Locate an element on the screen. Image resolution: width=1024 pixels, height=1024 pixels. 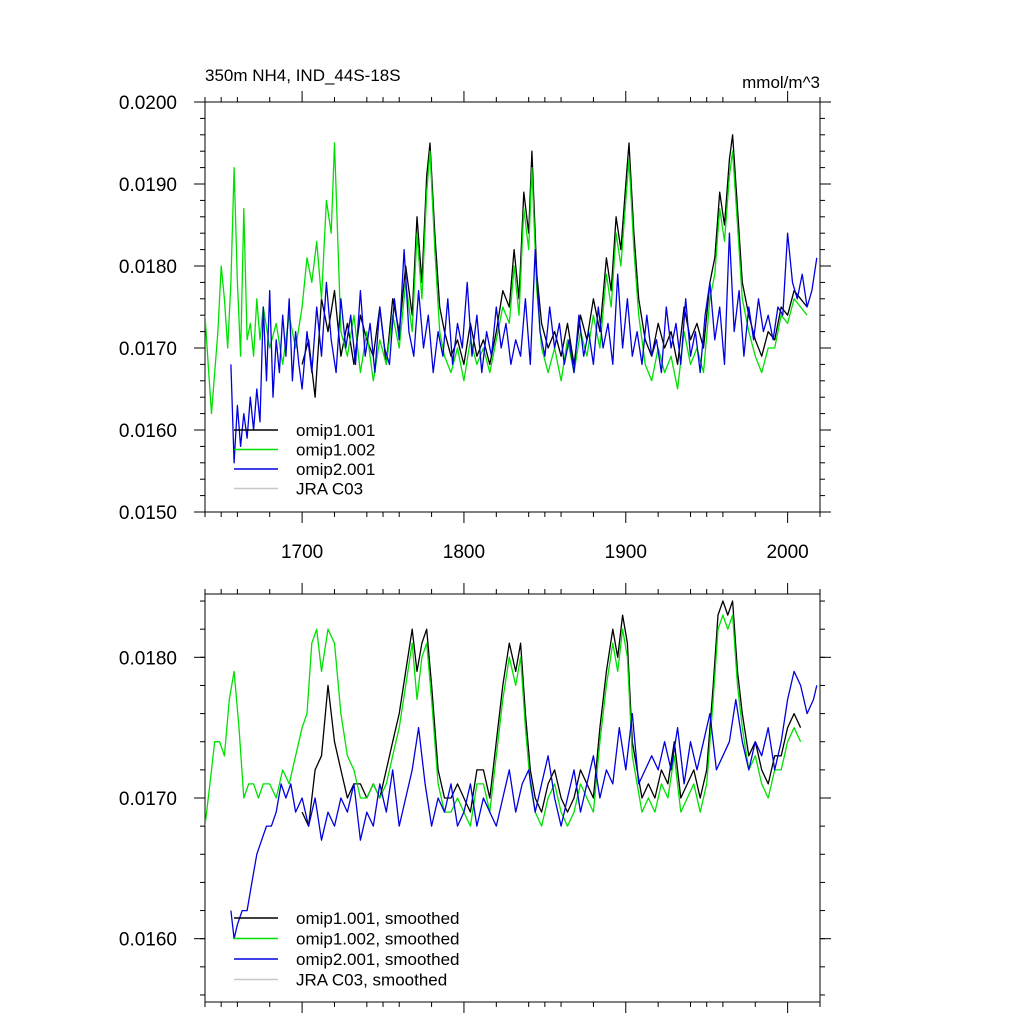
legend-label: omip1.001, smoothed is located at coordinates (378, 918).